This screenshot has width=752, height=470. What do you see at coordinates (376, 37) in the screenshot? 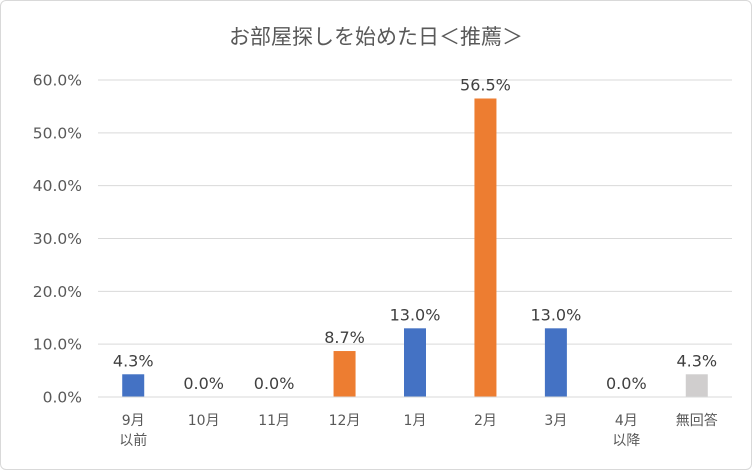
I see `chart-title: お部屋探しを始めた日＜推薦＞` at bounding box center [376, 37].